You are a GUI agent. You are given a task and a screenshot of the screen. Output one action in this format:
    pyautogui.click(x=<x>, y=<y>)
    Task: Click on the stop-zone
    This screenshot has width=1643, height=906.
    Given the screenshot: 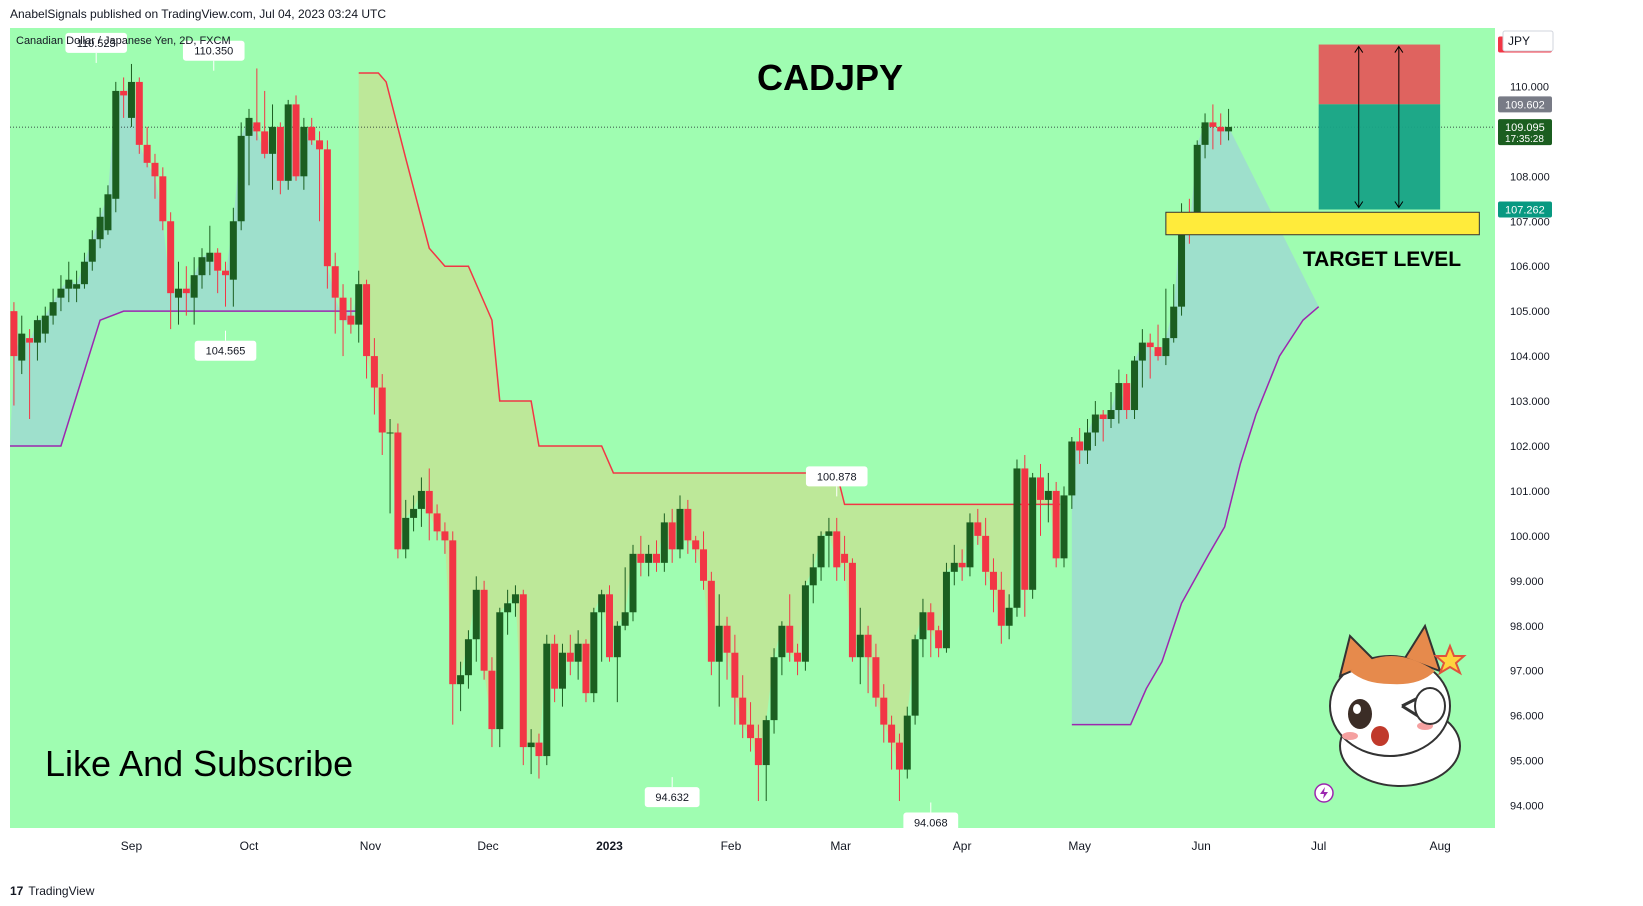 What is the action you would take?
    pyautogui.click(x=1379, y=74)
    